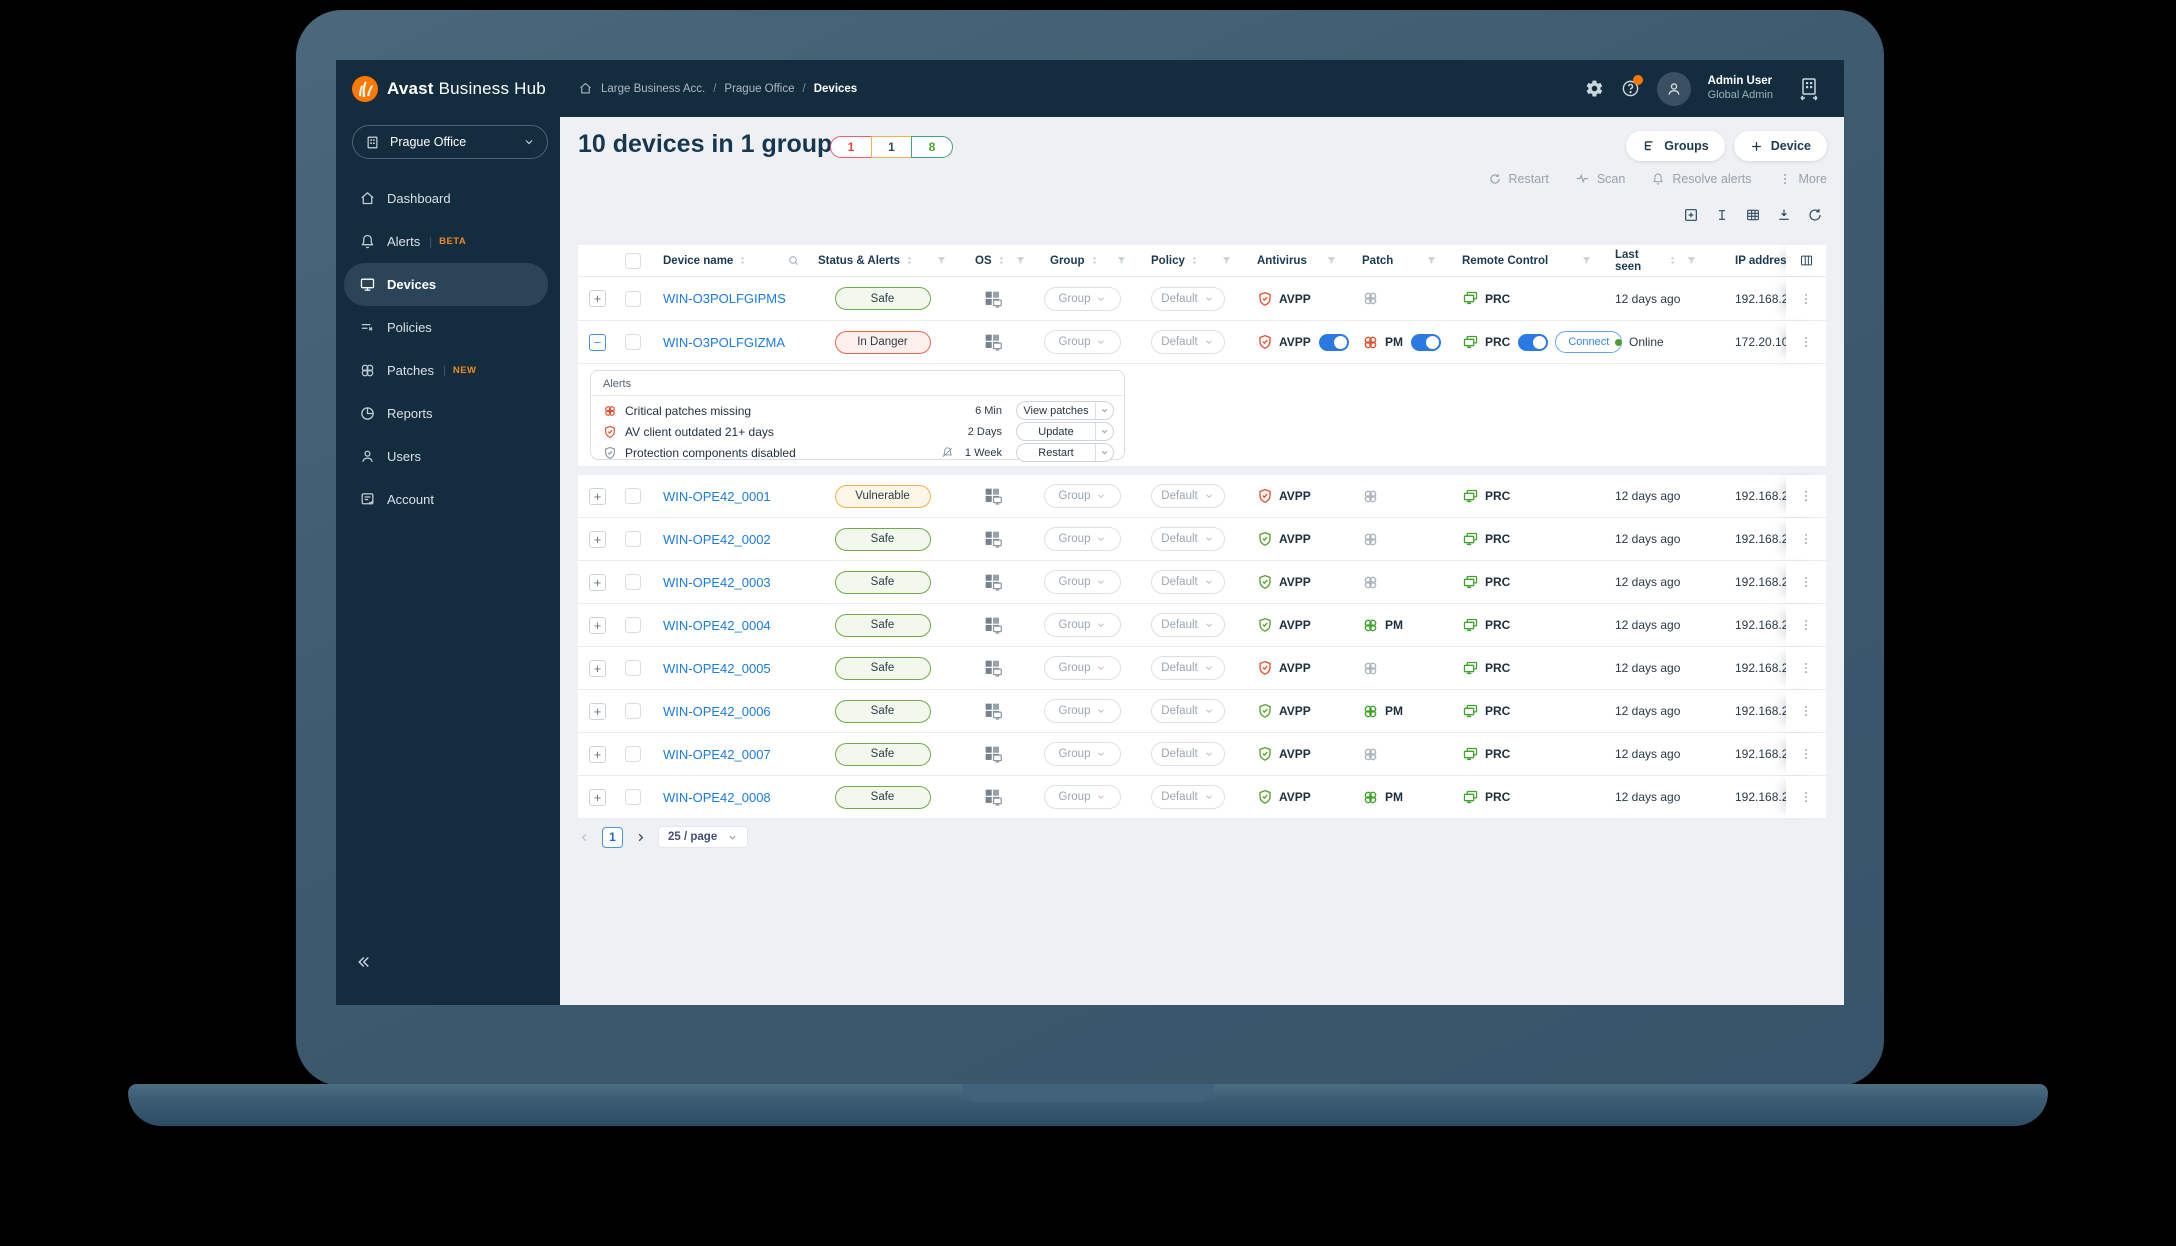  What do you see at coordinates (703, 837) in the screenshot?
I see `page-size-select: 25 / page` at bounding box center [703, 837].